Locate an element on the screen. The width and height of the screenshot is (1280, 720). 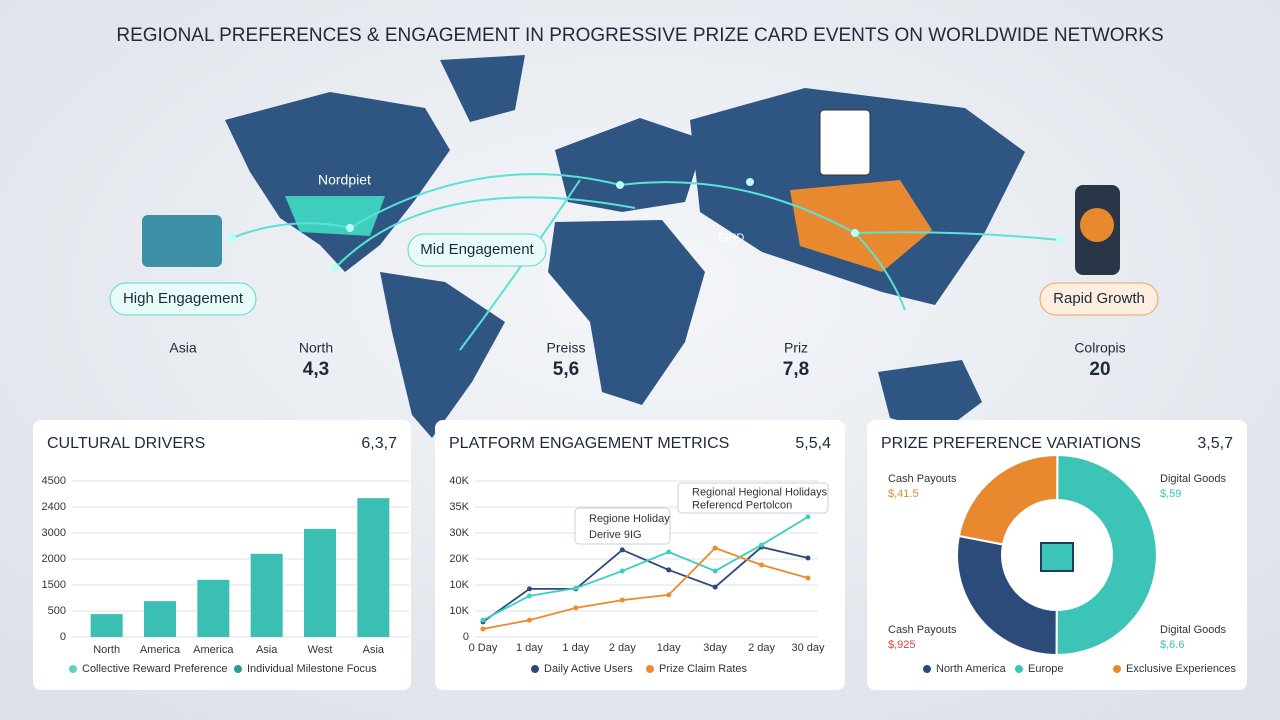
y-tick-label: 3000 is located at coordinates (54, 533).